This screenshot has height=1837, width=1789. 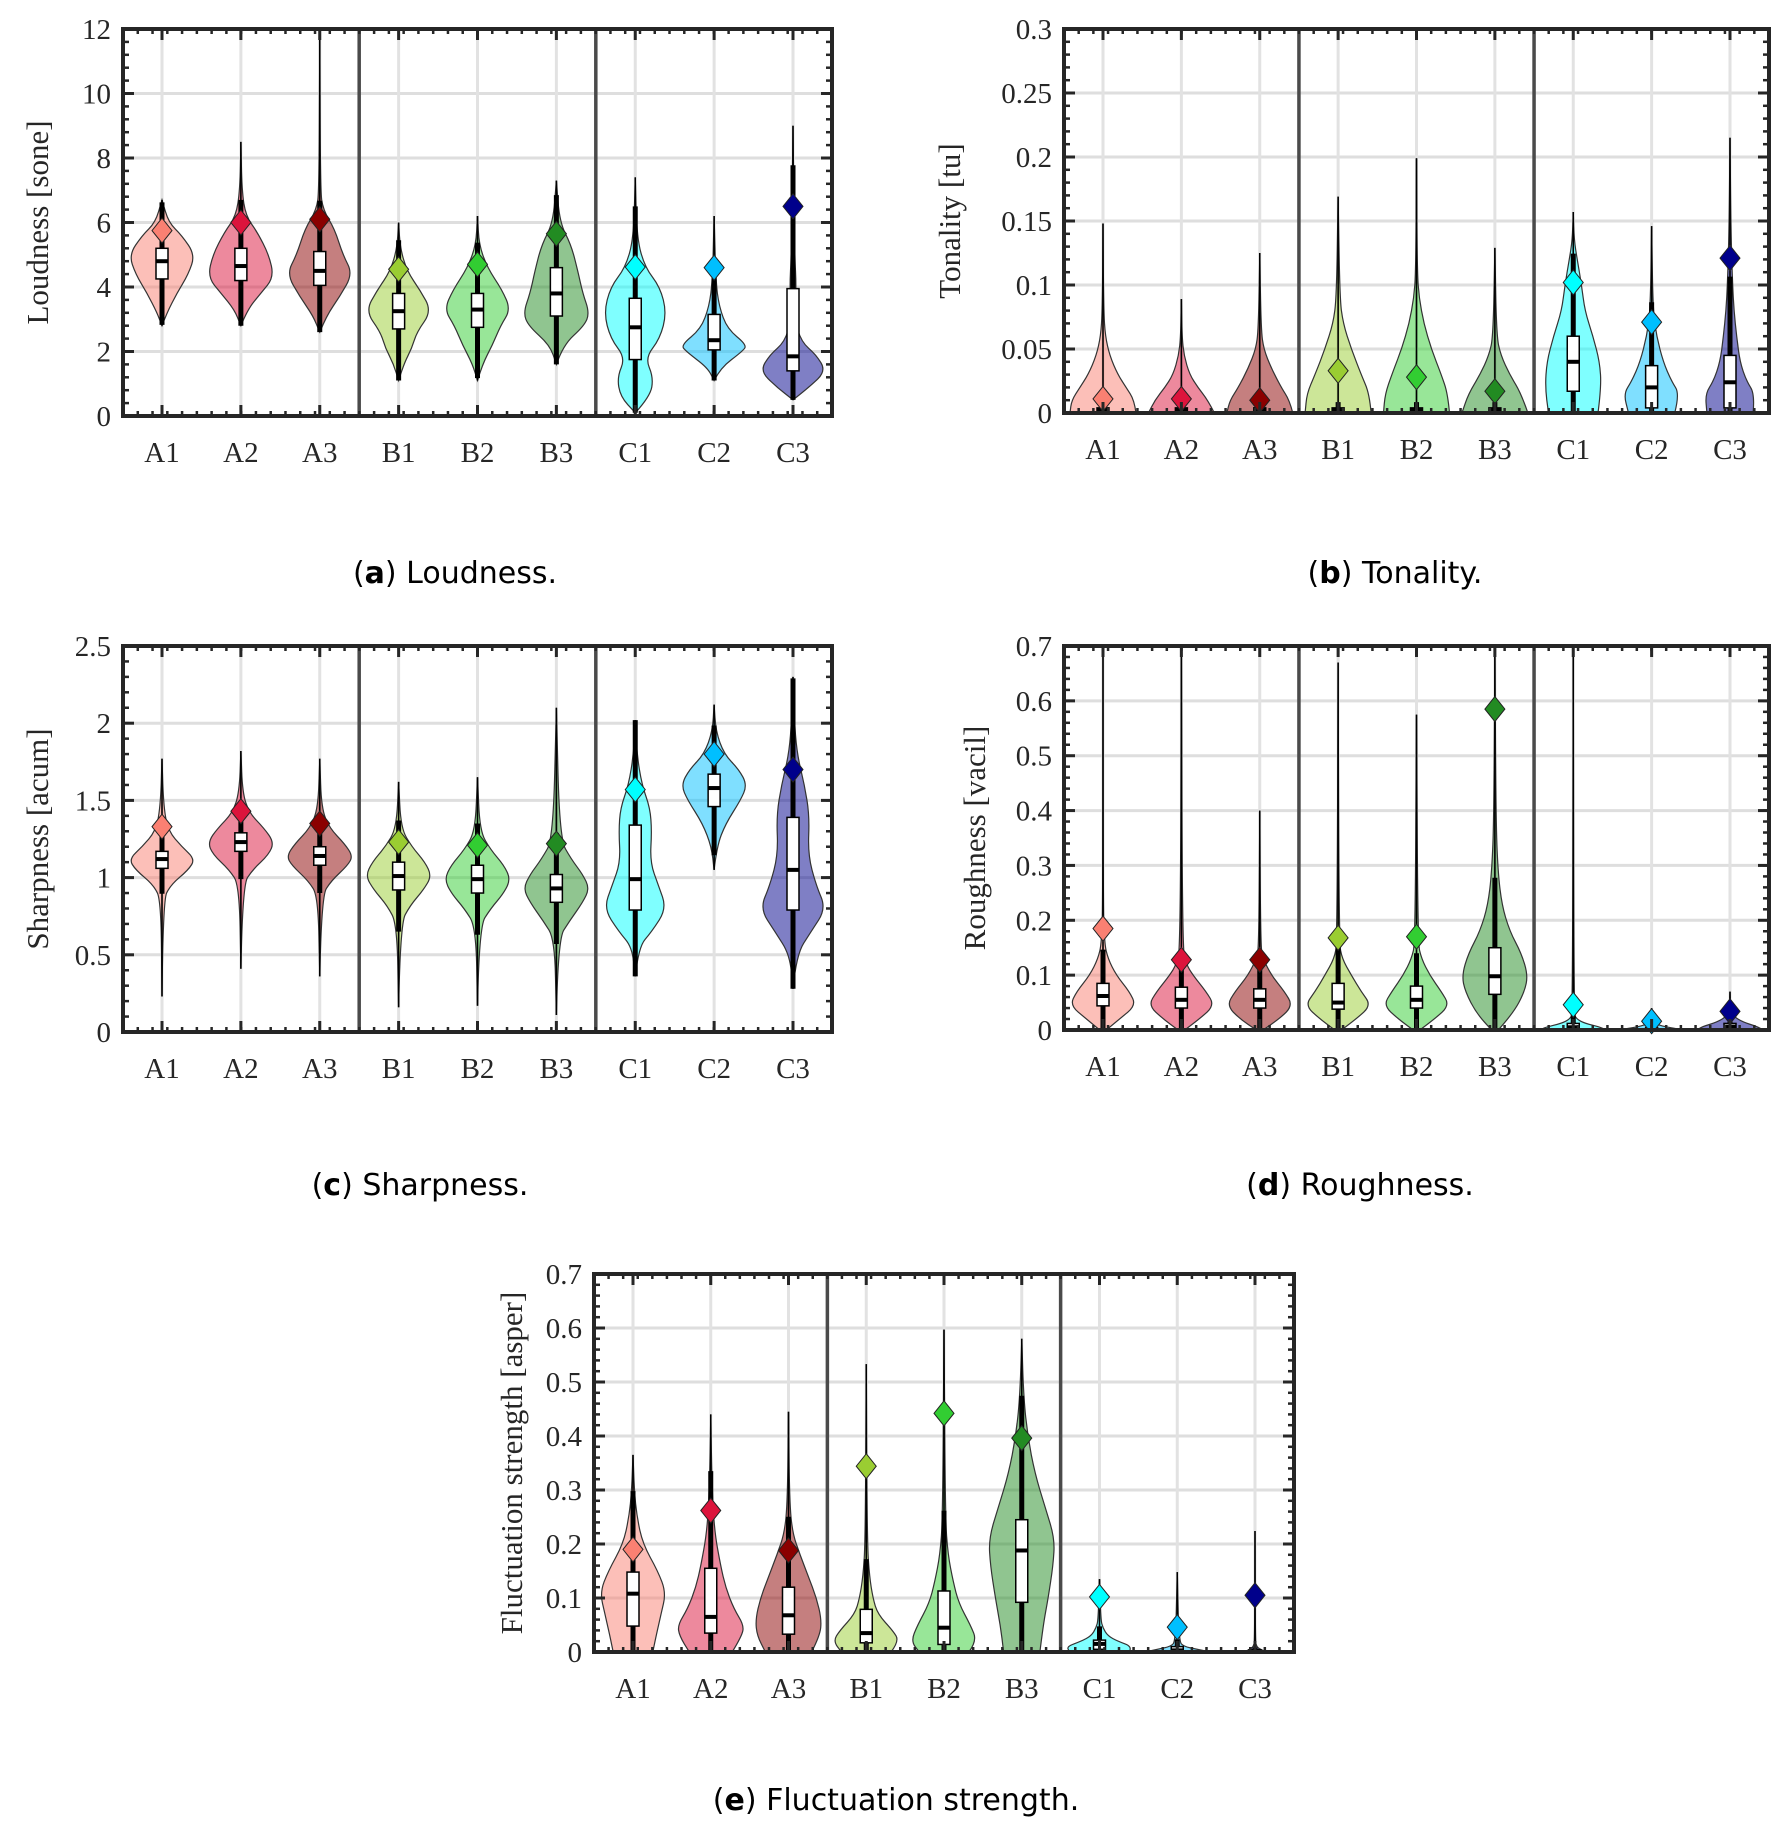 What do you see at coordinates (974, 838) in the screenshot?
I see `y-axis-title: Roughness [vacil]` at bounding box center [974, 838].